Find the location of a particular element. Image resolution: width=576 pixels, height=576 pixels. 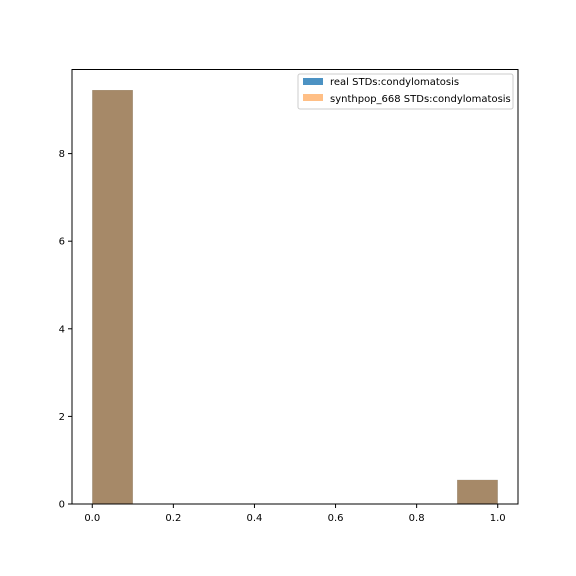

legend-box is located at coordinates (405, 91).